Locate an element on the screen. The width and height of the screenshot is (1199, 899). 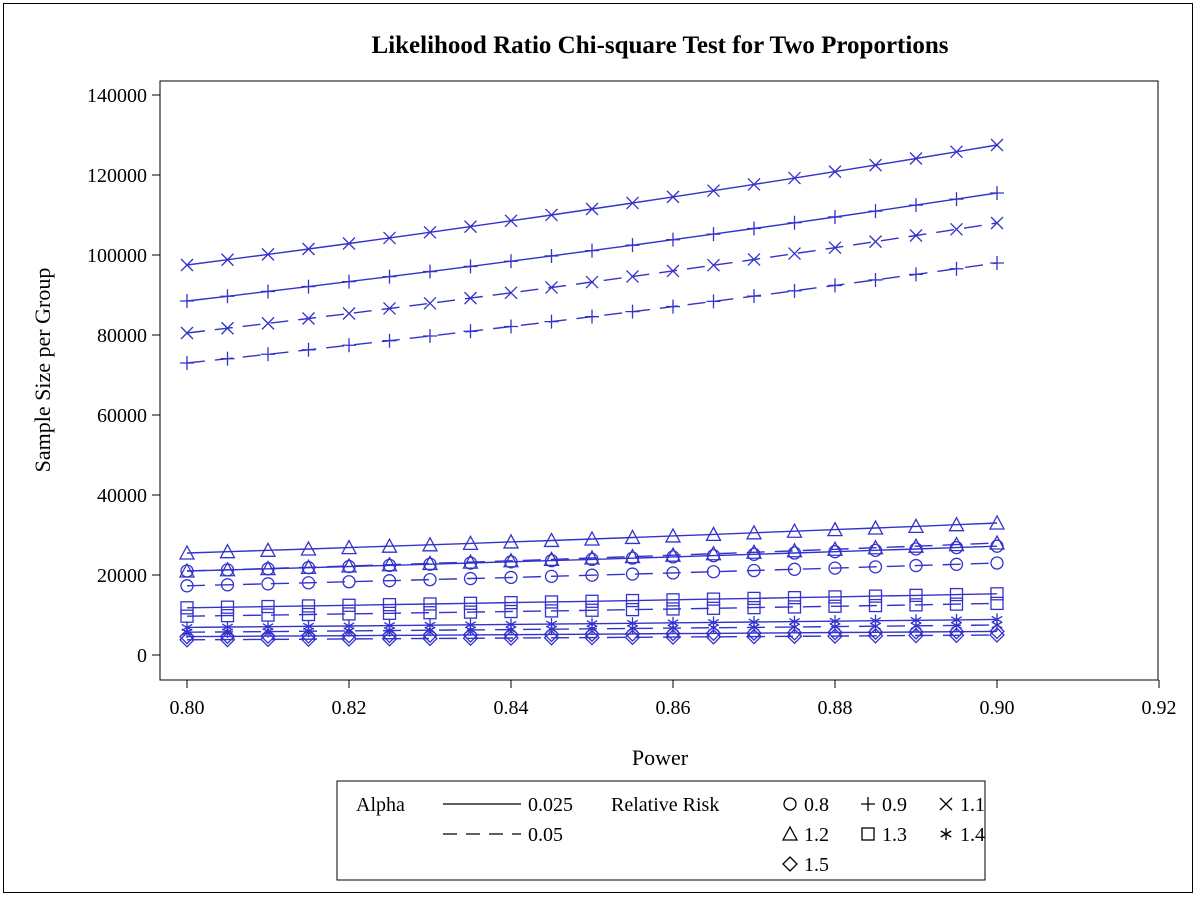
legend-alpha-label-2: 0.05 is located at coordinates (545, 835).